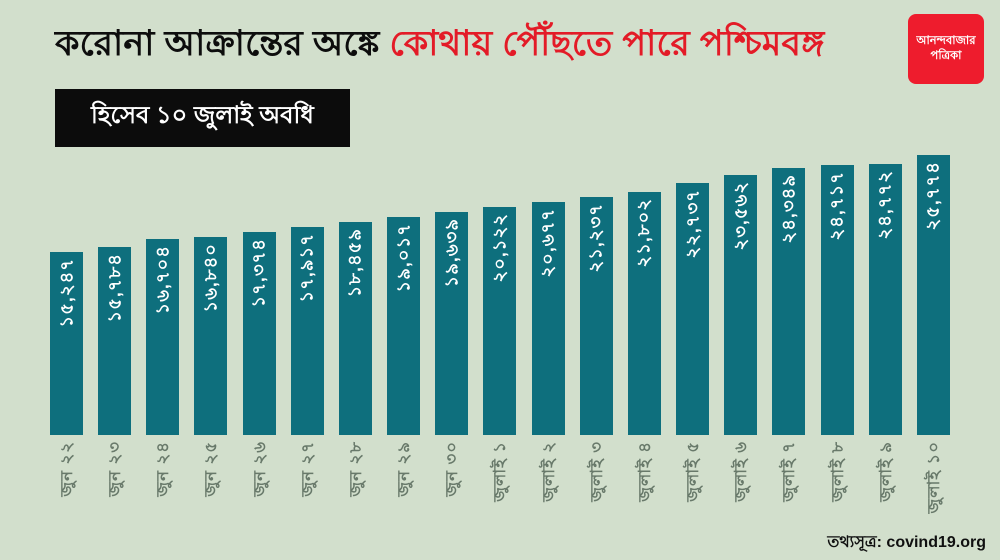  Describe the element at coordinates (692, 224) in the screenshot. I see `bar-value-label: ২২,৭৩৭` at that location.